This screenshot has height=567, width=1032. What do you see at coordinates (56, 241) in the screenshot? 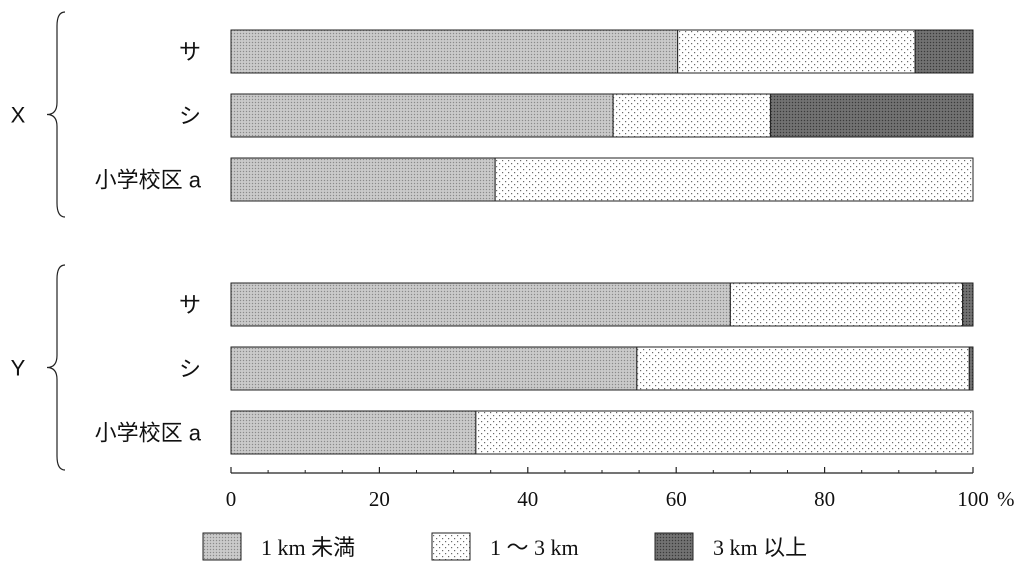
I see `group-braces` at bounding box center [56, 241].